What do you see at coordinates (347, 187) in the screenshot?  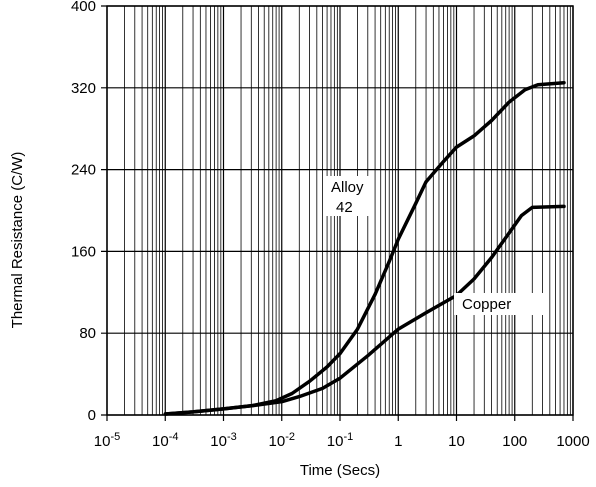 I see `alloy-label-line1: Alloy` at bounding box center [347, 187].